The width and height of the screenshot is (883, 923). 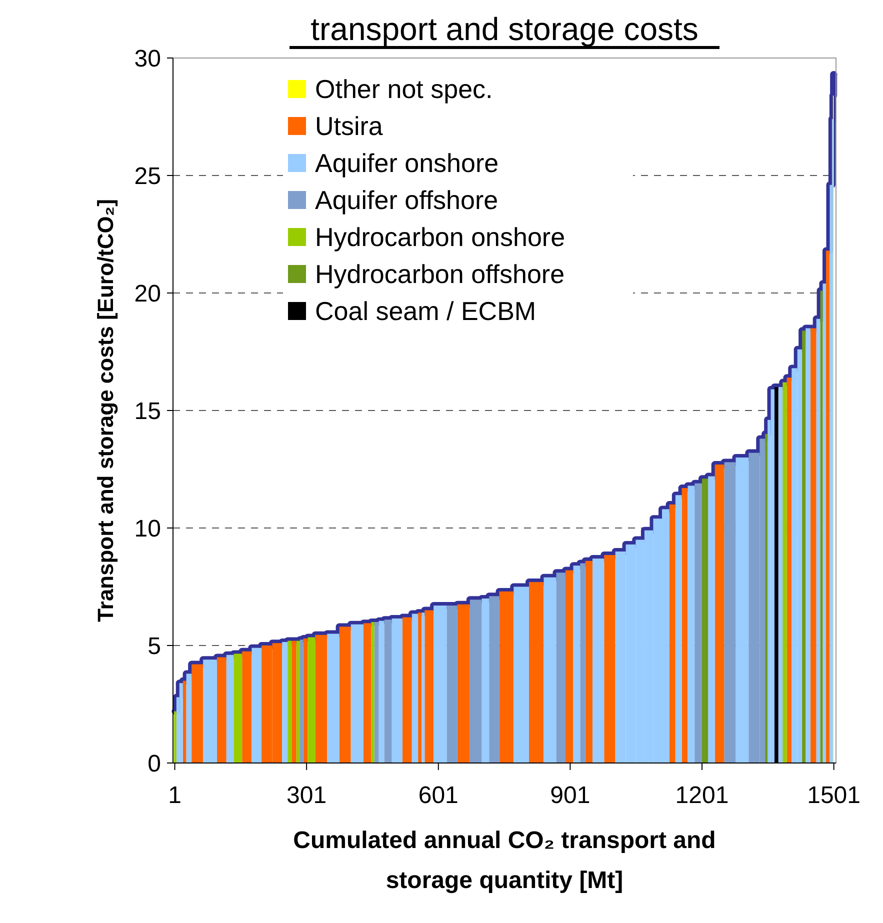 I want to click on y-tick-label: 0, so click(x=154, y=764).